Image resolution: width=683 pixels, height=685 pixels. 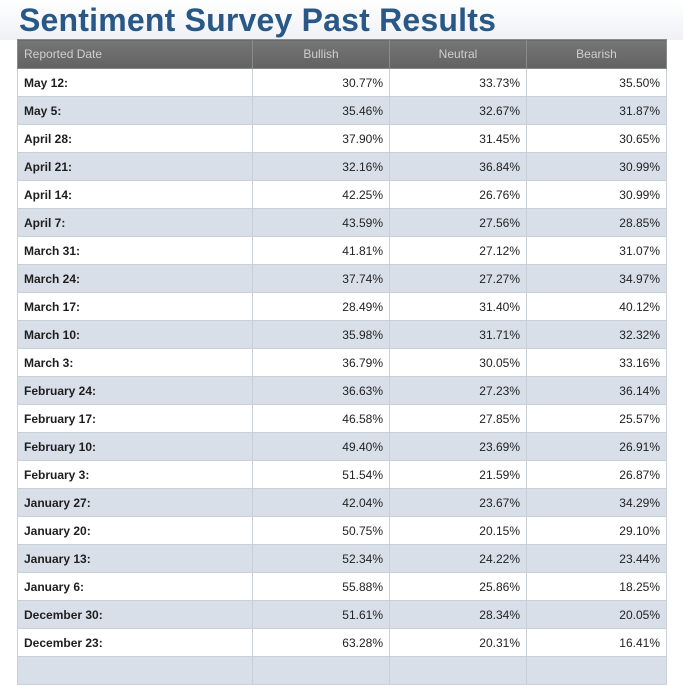 What do you see at coordinates (321, 390) in the screenshot?
I see `cell-bullish: 36.63%` at bounding box center [321, 390].